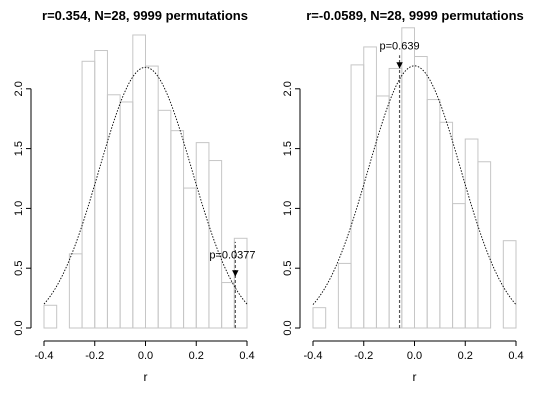 This screenshot has height=405, width=540. What do you see at coordinates (232, 256) in the screenshot?
I see `p-value-label: p=0.0377` at bounding box center [232, 256].